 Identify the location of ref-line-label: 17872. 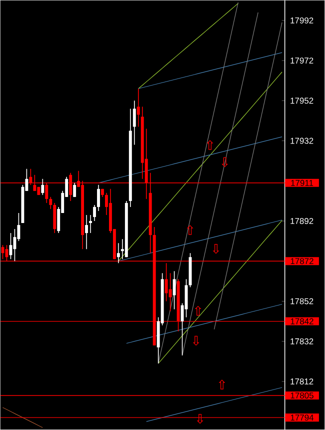
(302, 261).